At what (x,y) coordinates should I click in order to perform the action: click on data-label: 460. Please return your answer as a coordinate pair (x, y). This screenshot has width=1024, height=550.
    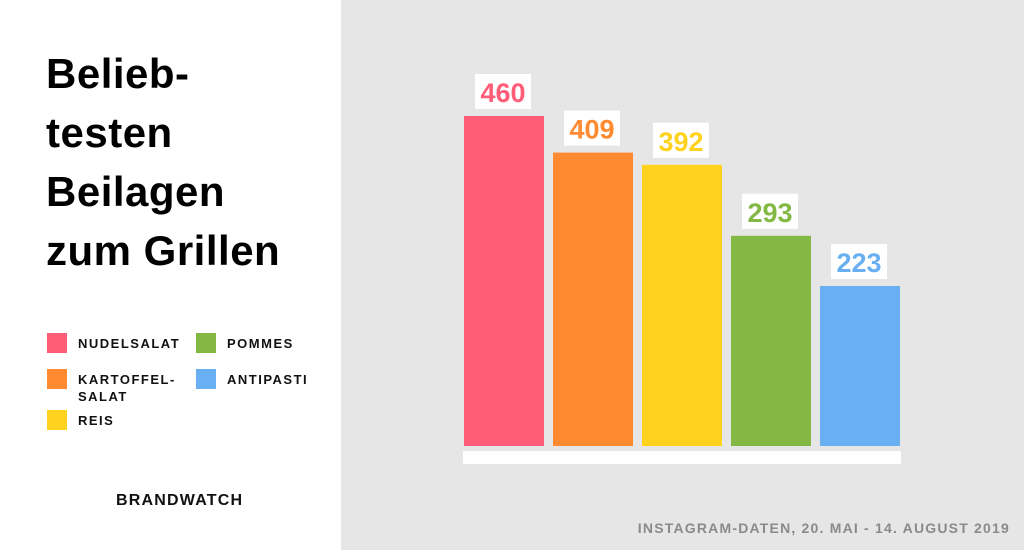
    Looking at the image, I should click on (502, 93).